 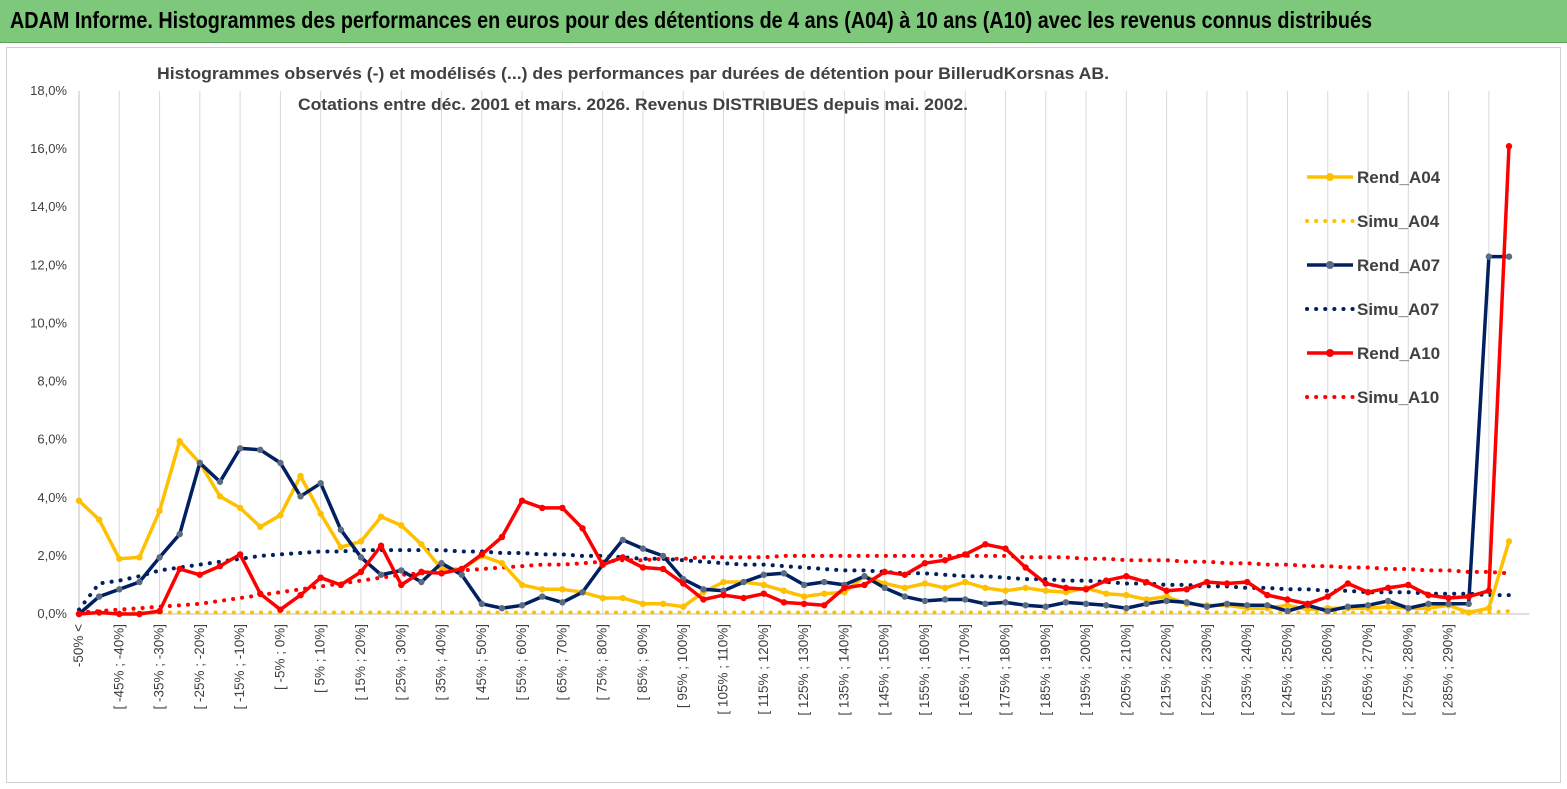 What do you see at coordinates (763, 669) in the screenshot?
I see `x-tick-label: [ 115% ; 120%]` at bounding box center [763, 669].